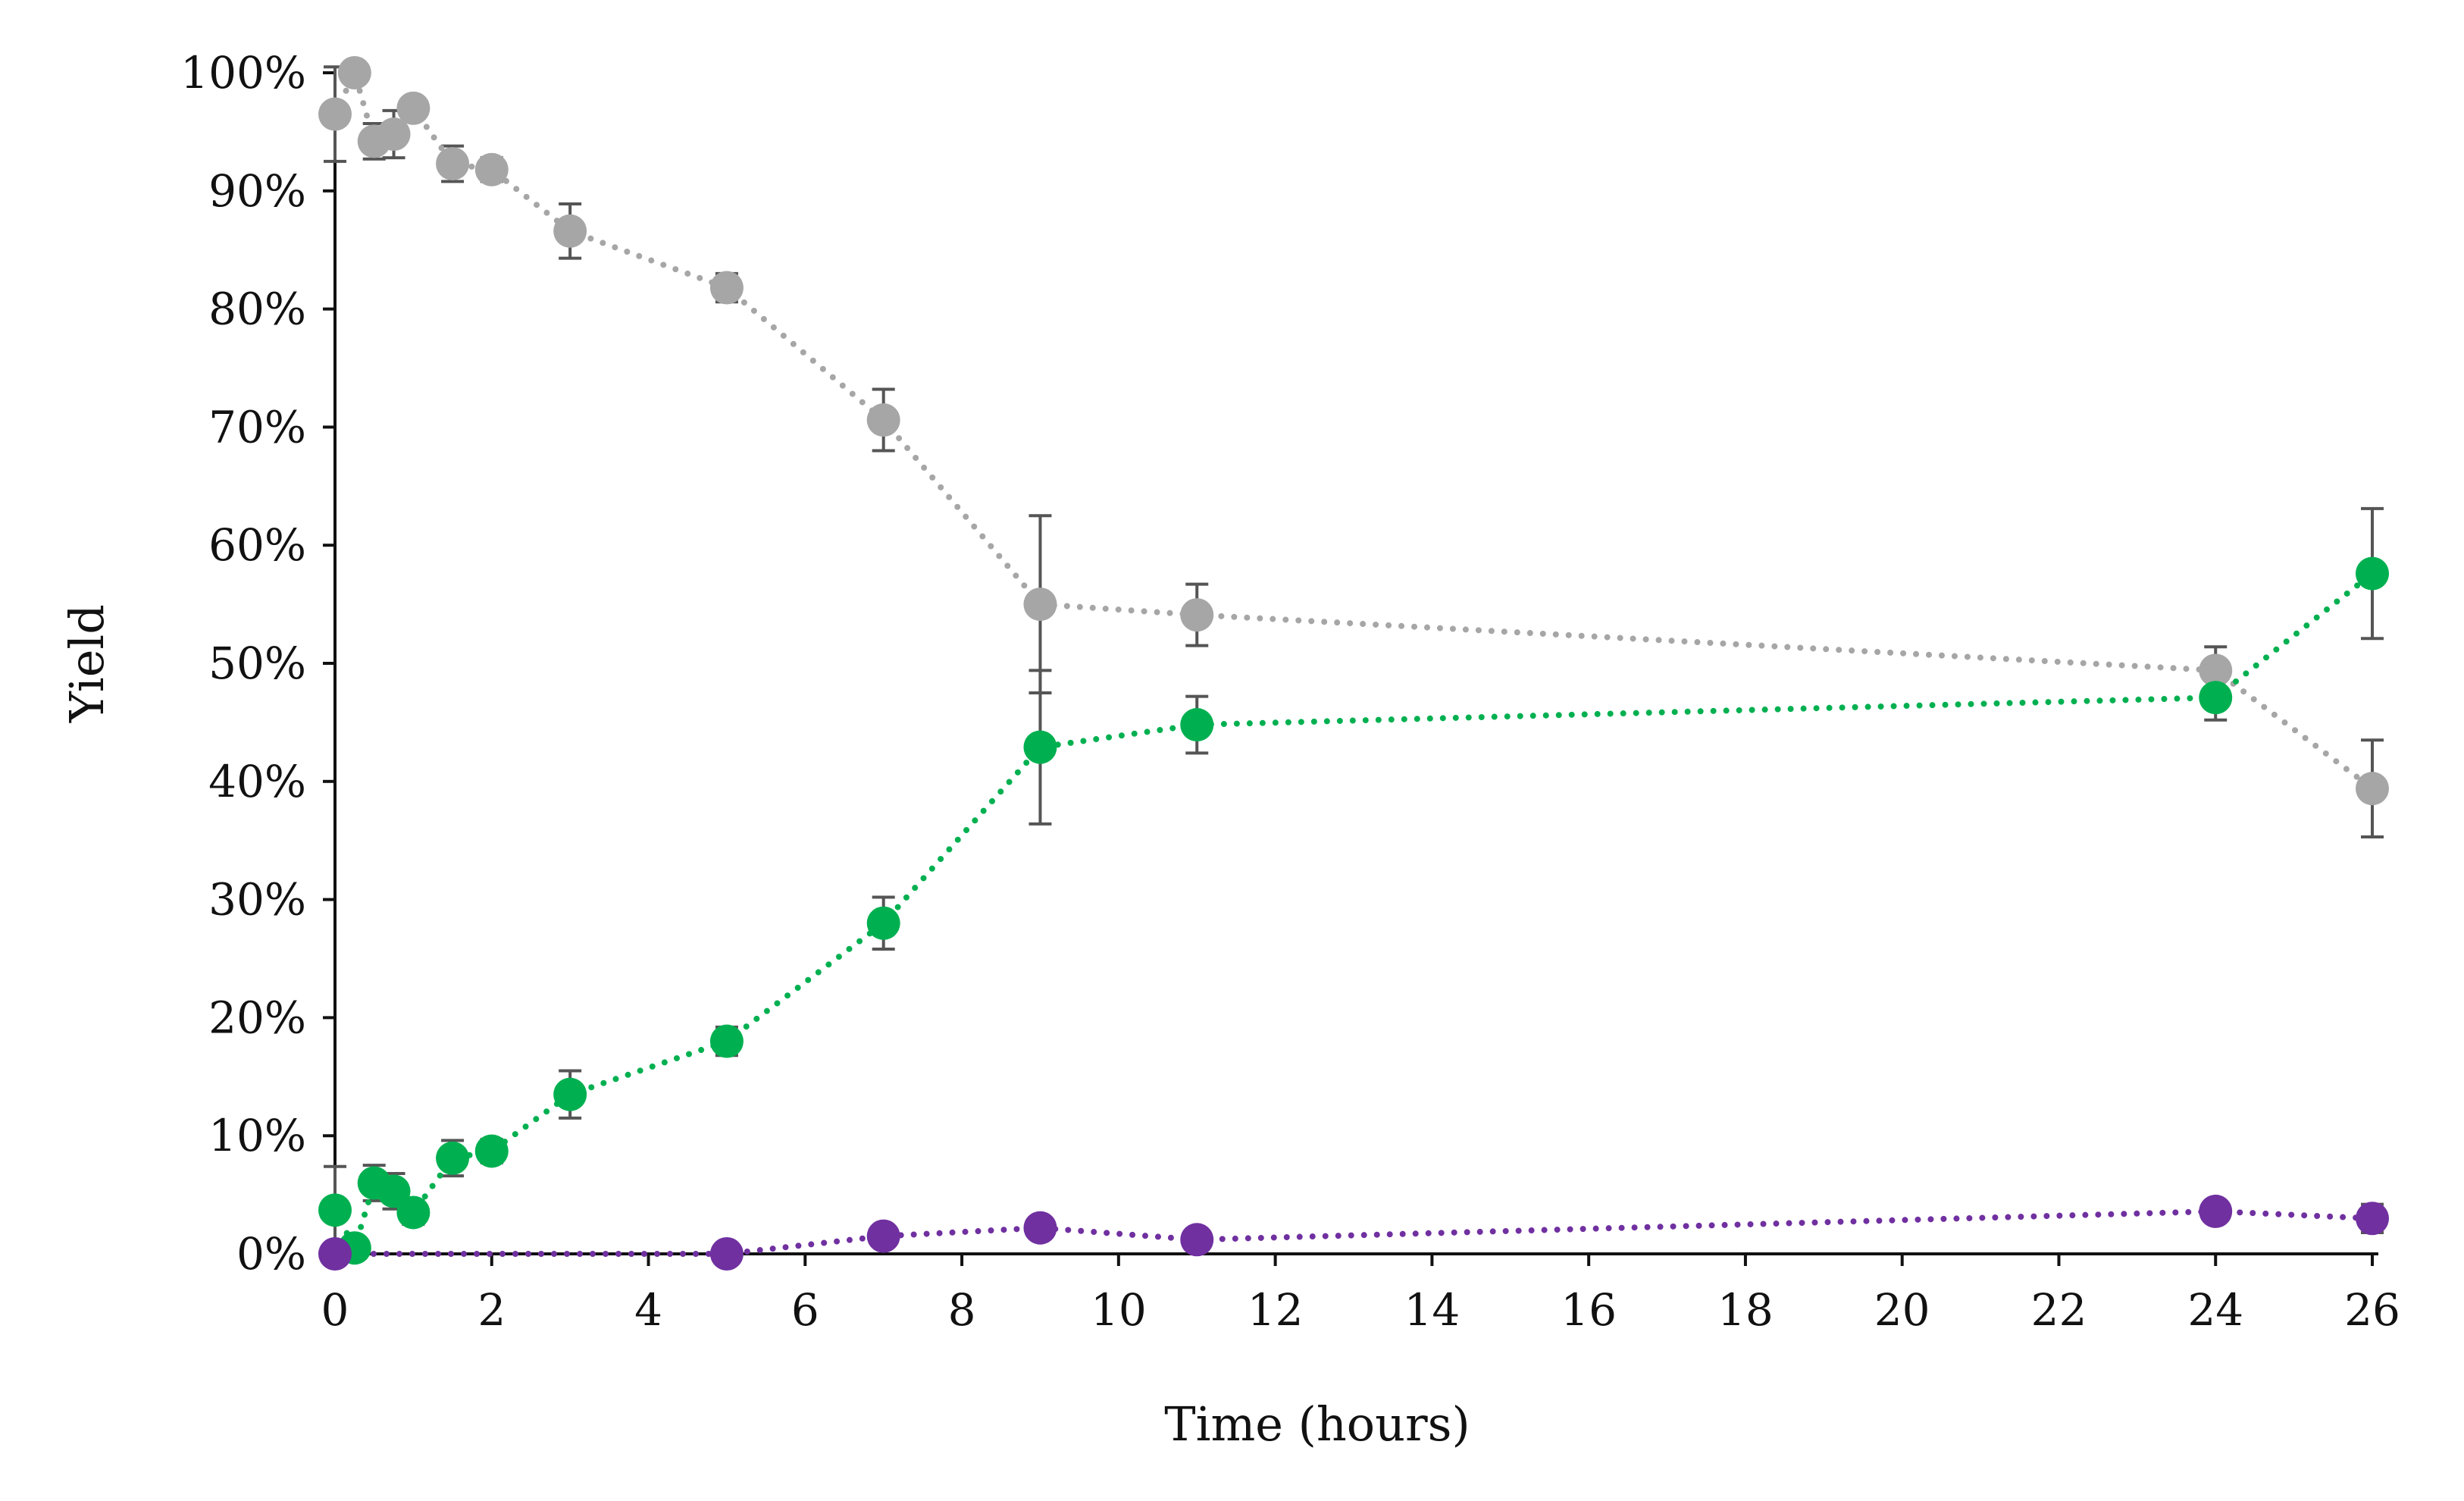 The height and width of the screenshot is (1501, 2464). I want to click on y-tick-label: 0%, so click(271, 1254).